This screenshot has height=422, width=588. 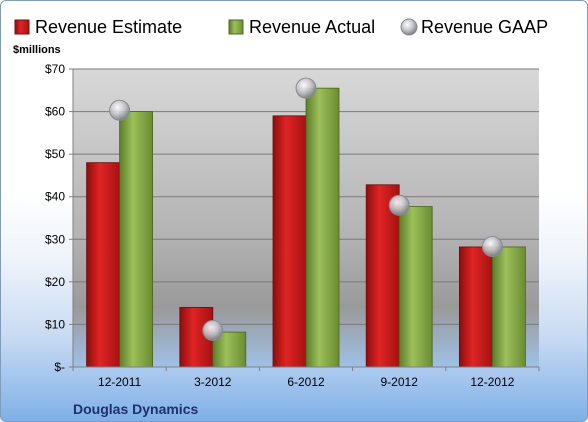 What do you see at coordinates (55, 324) in the screenshot?
I see `y-tick-label: $10` at bounding box center [55, 324].